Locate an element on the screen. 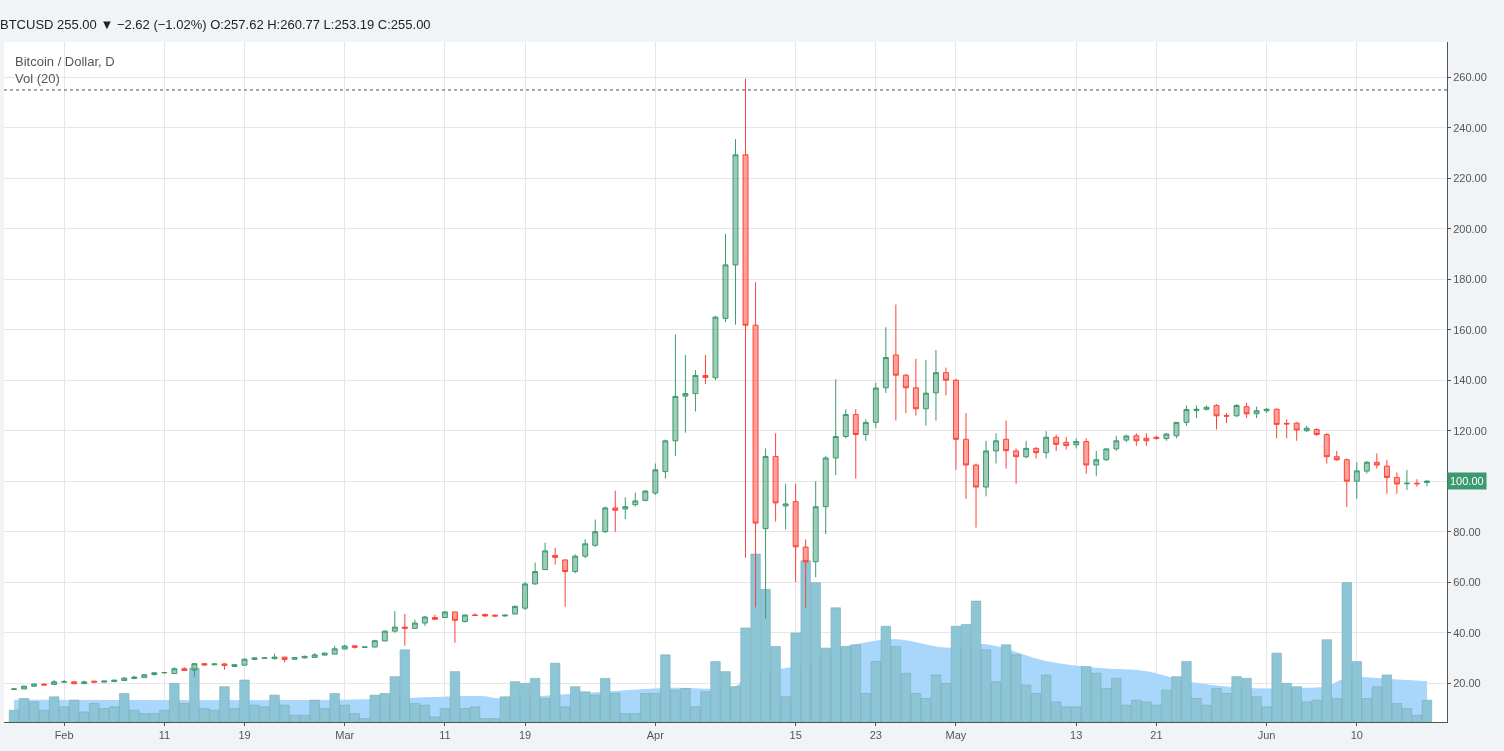 The height and width of the screenshot is (751, 1504). y-tick-label: 20.00 is located at coordinates (1467, 682).